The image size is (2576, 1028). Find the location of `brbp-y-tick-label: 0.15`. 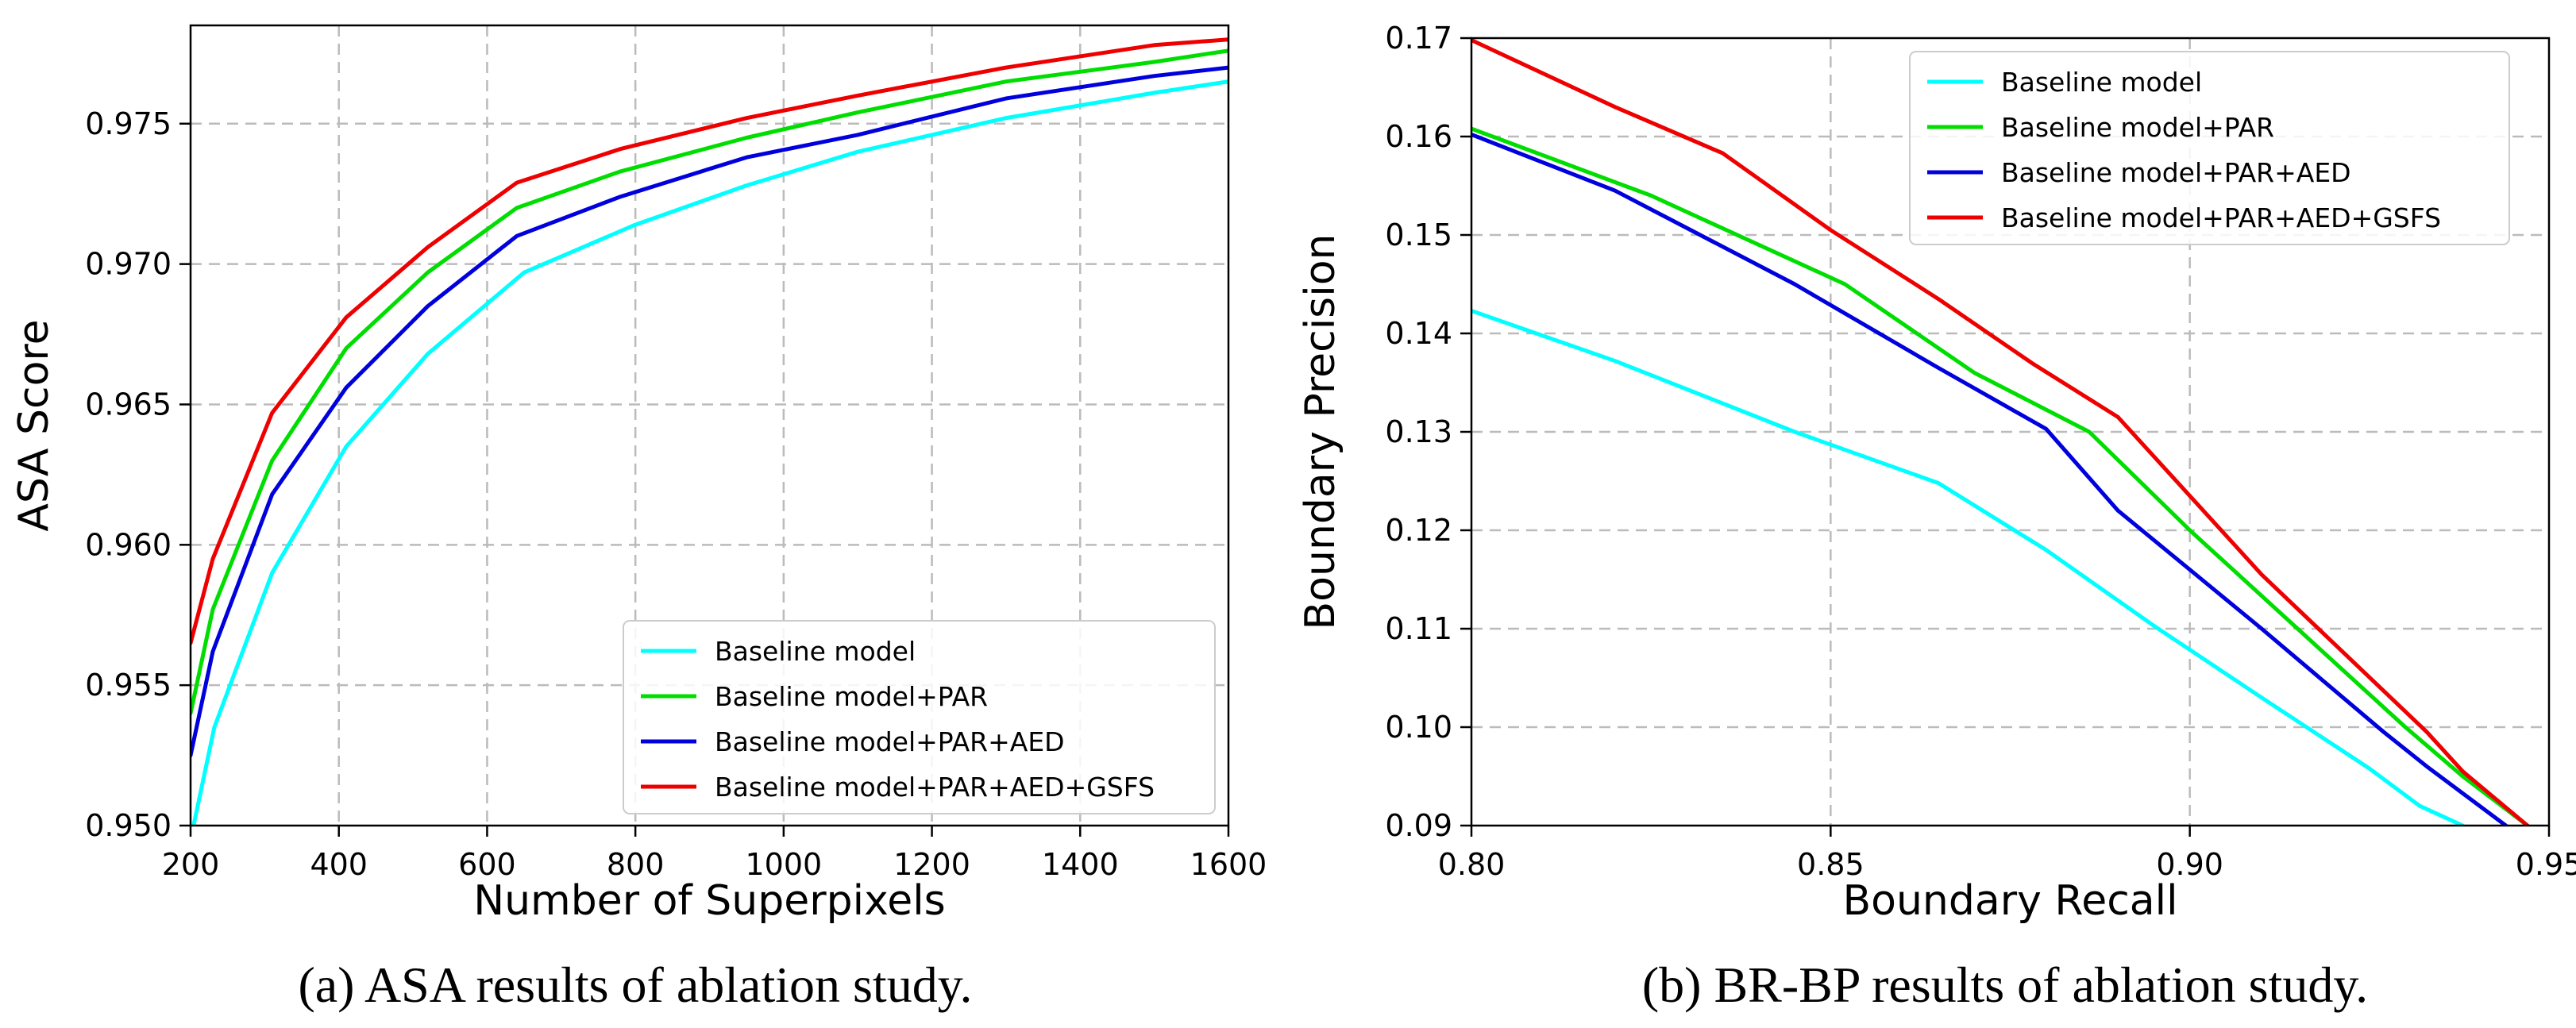

brbp-y-tick-label: 0.15 is located at coordinates (1418, 235).